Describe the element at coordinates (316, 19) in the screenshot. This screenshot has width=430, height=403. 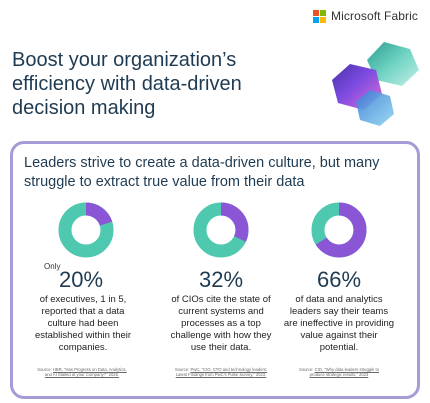
I see `logo-square-blue` at that location.